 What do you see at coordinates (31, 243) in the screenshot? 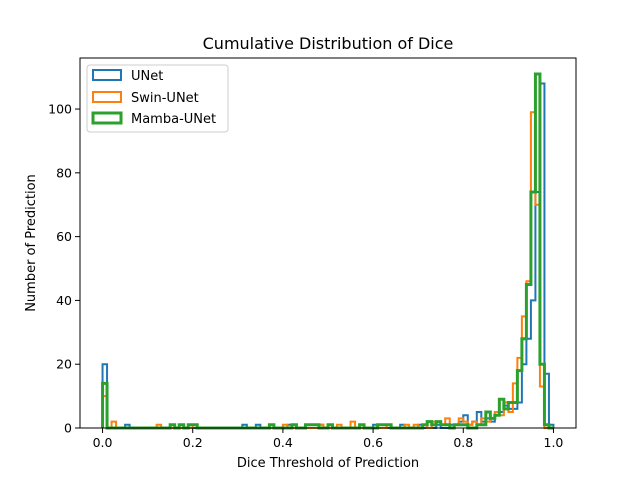
I see `y-axis-label: Number of Prediction` at bounding box center [31, 243].